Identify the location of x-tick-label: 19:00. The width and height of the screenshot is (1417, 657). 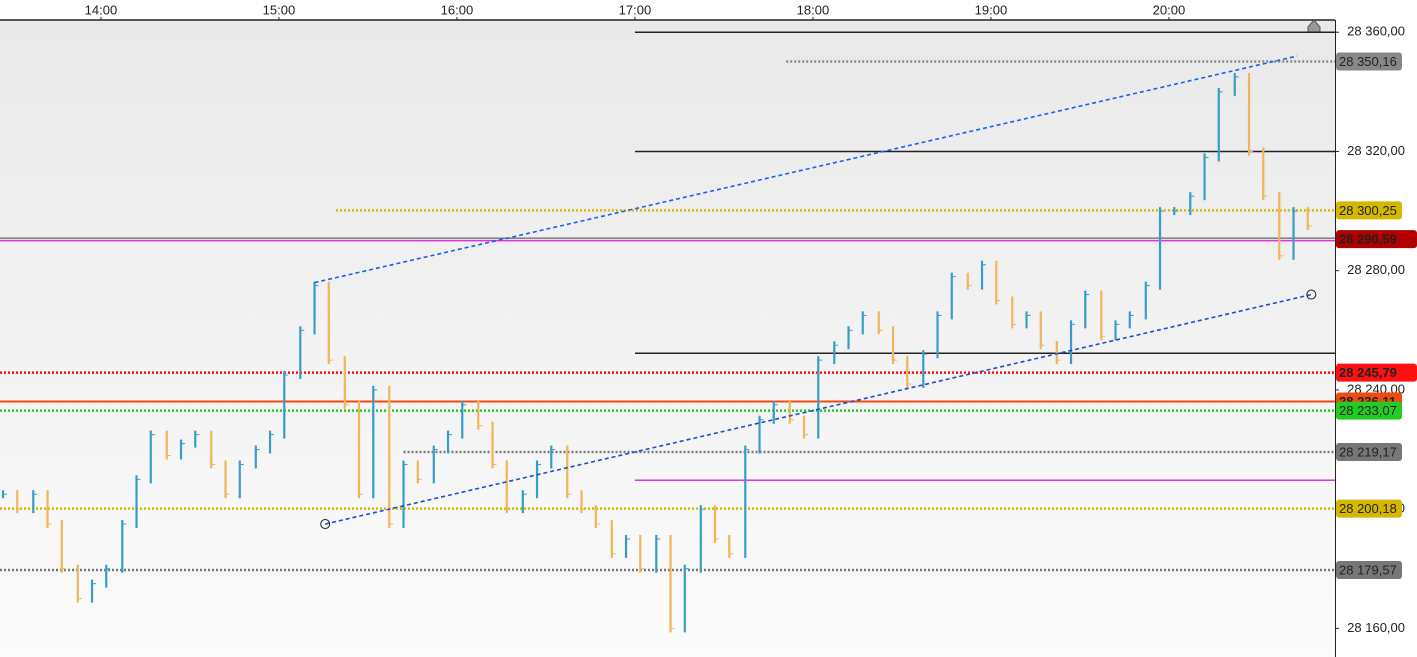
(991, 9).